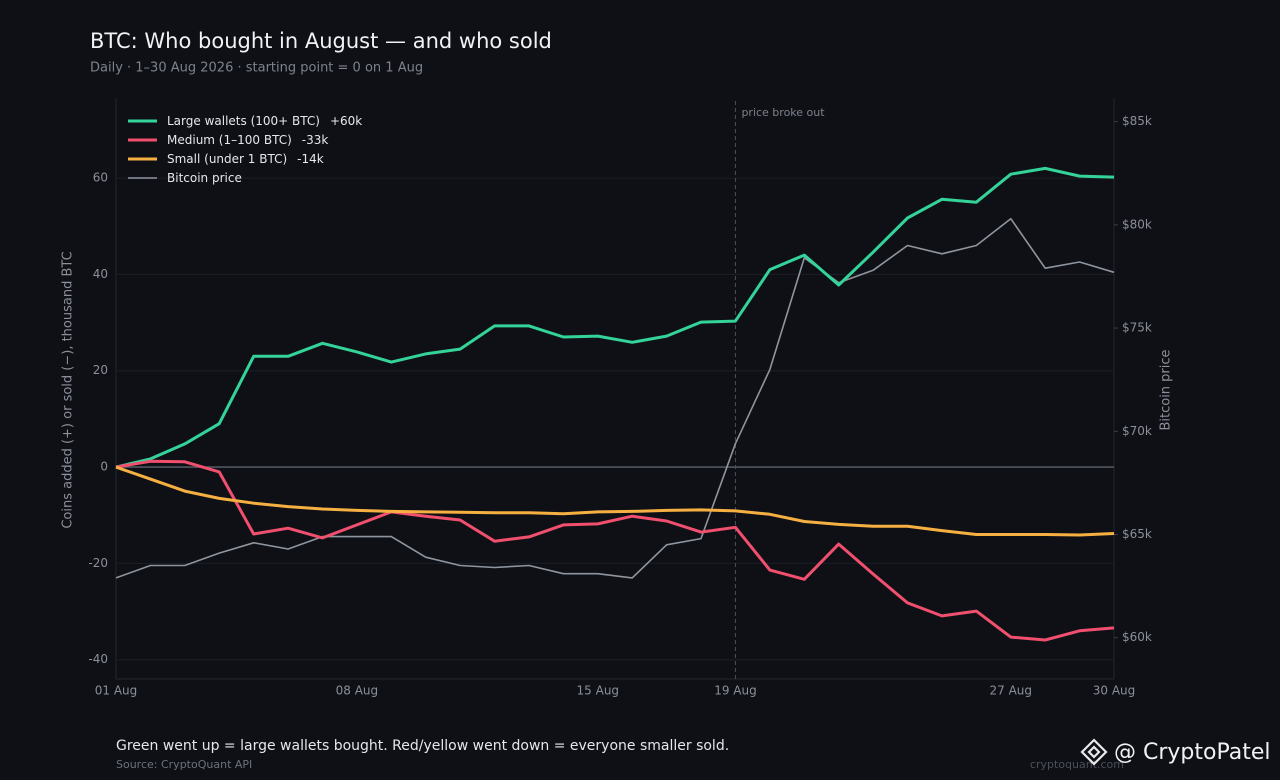  What do you see at coordinates (116, 691) in the screenshot?
I see `x-tick-label: 01 Aug` at bounding box center [116, 691].